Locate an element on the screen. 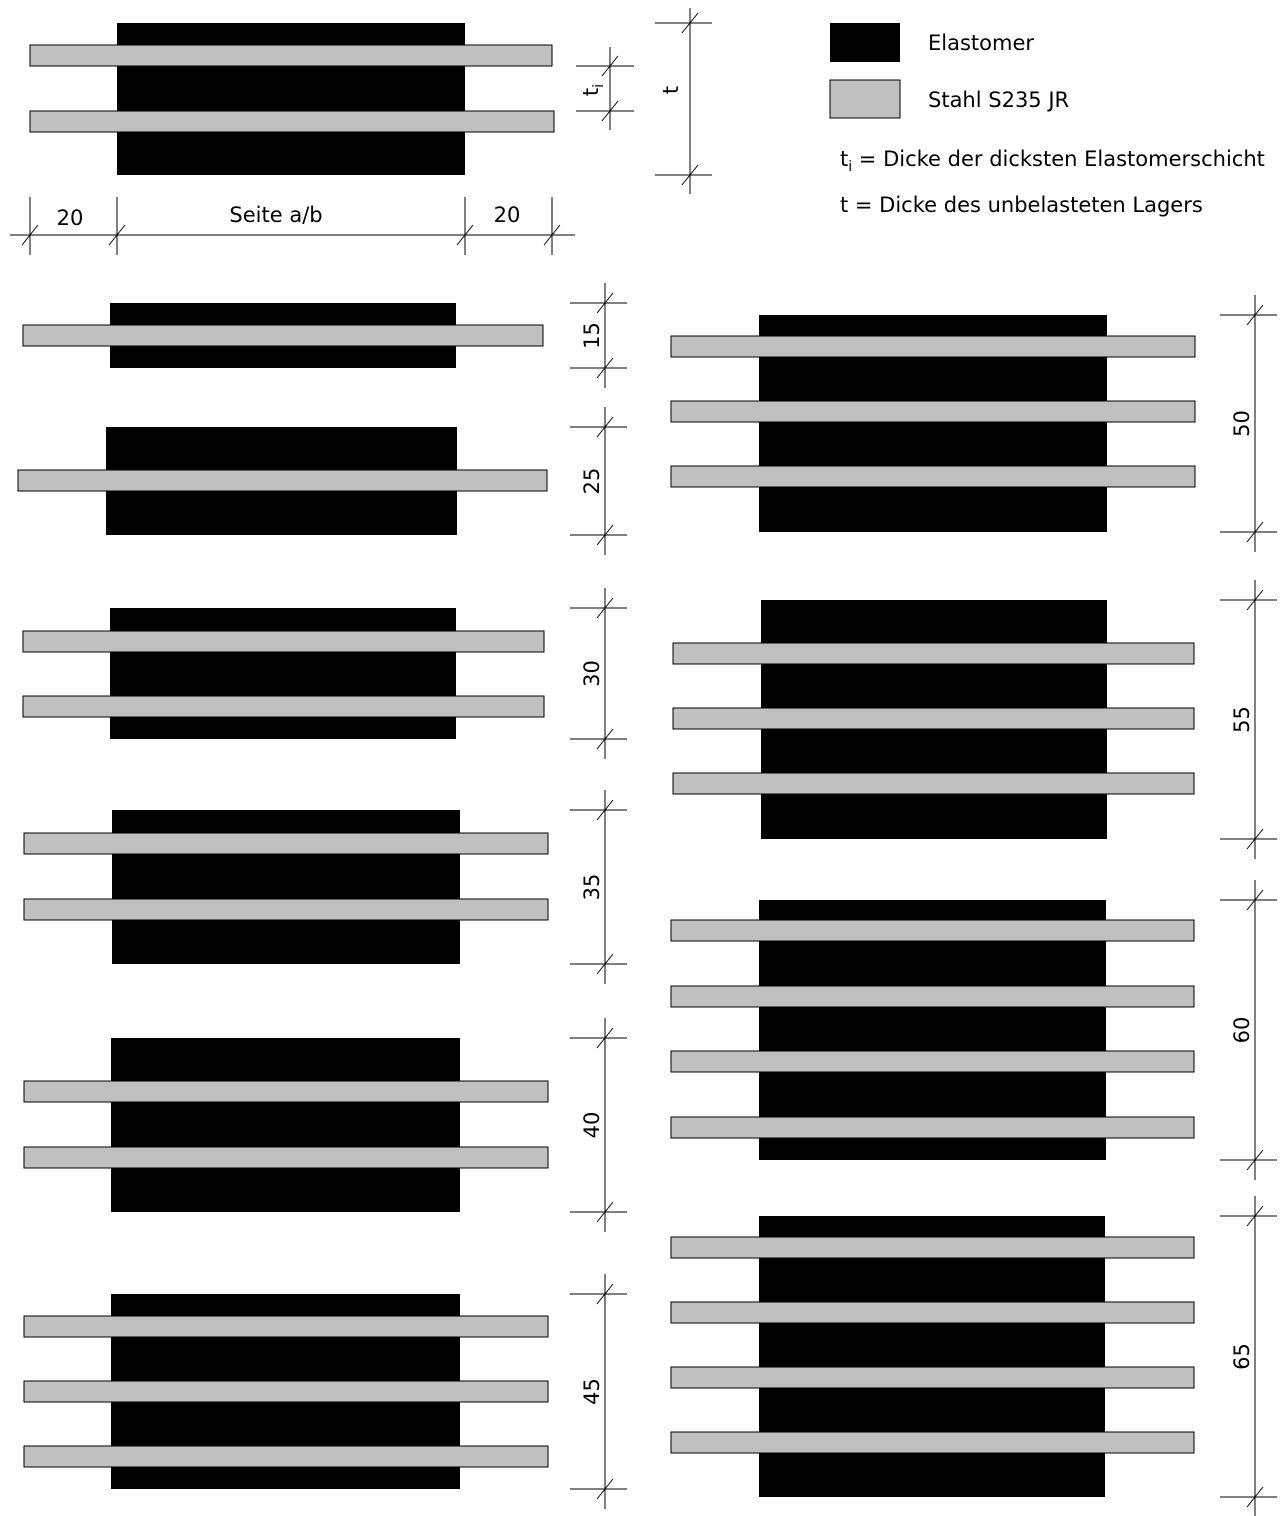  ti-label: ti is located at coordinates (593, 90).